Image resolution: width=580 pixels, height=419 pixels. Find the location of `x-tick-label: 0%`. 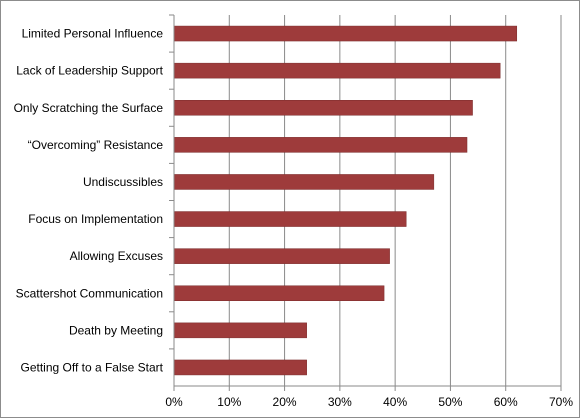

x-tick-label: 0% is located at coordinates (174, 402).